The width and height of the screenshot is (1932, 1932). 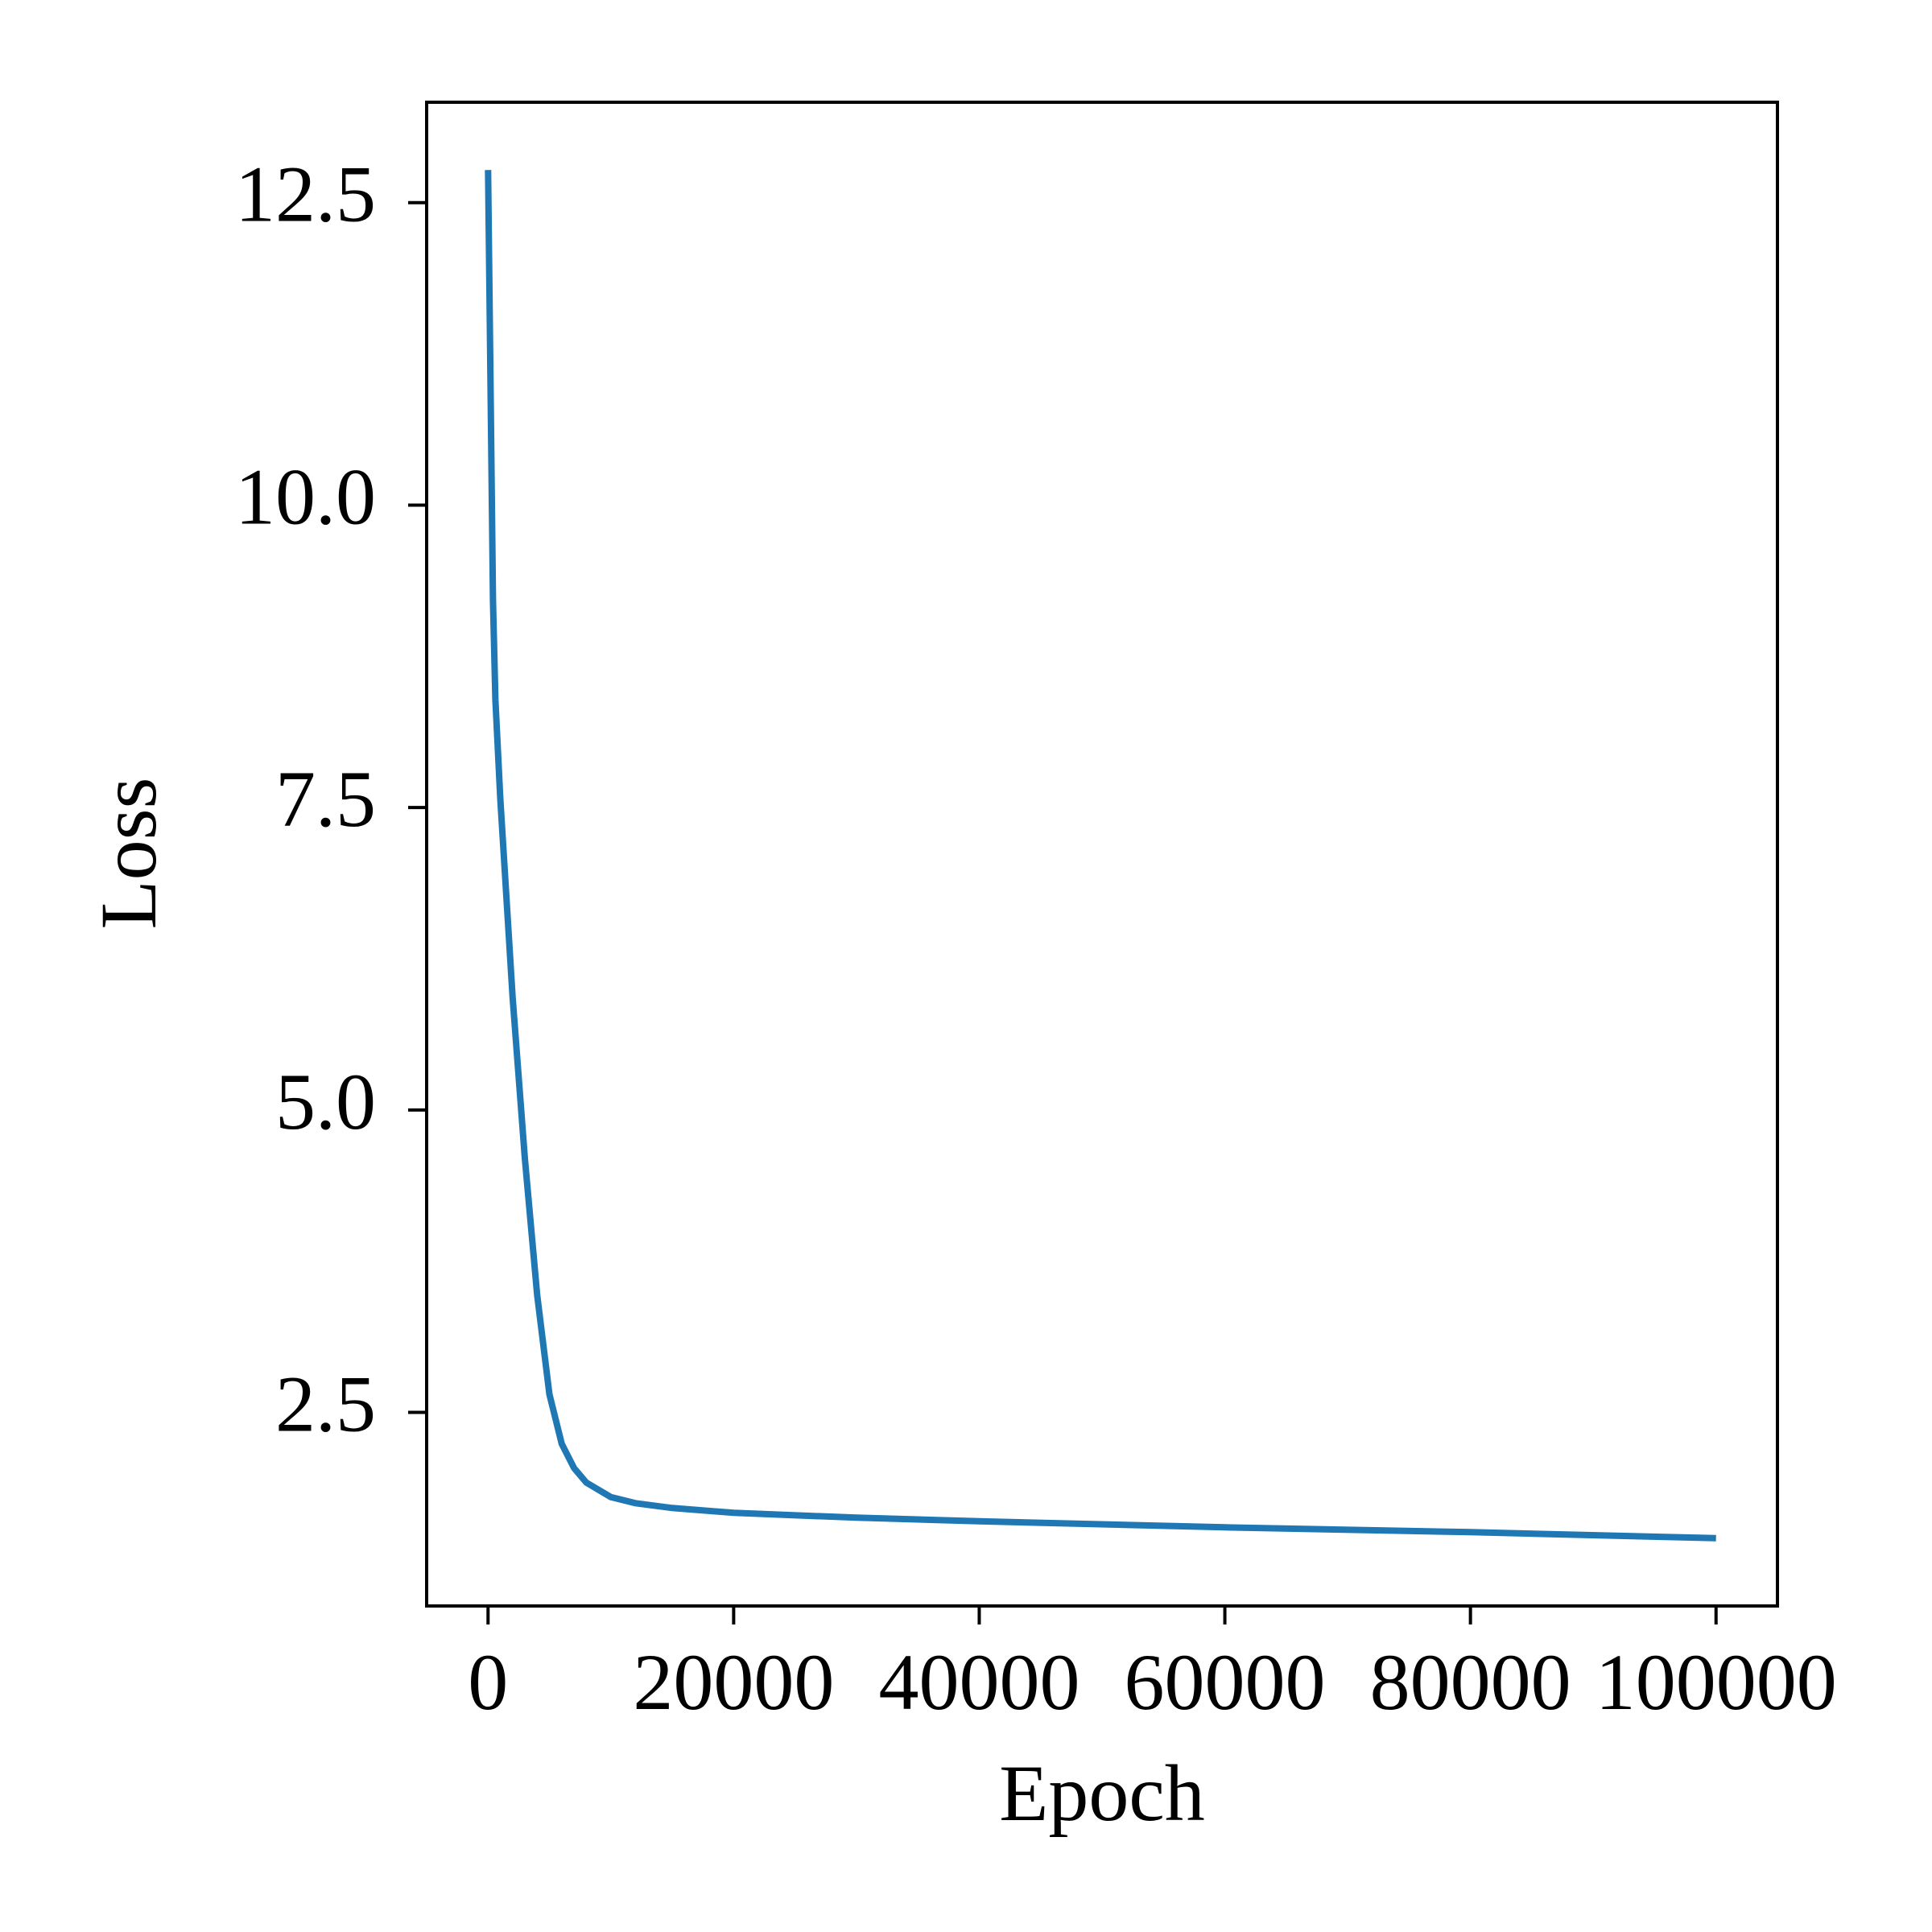 What do you see at coordinates (1225, 1682) in the screenshot?
I see `x-tick-label: 60000` at bounding box center [1225, 1682].